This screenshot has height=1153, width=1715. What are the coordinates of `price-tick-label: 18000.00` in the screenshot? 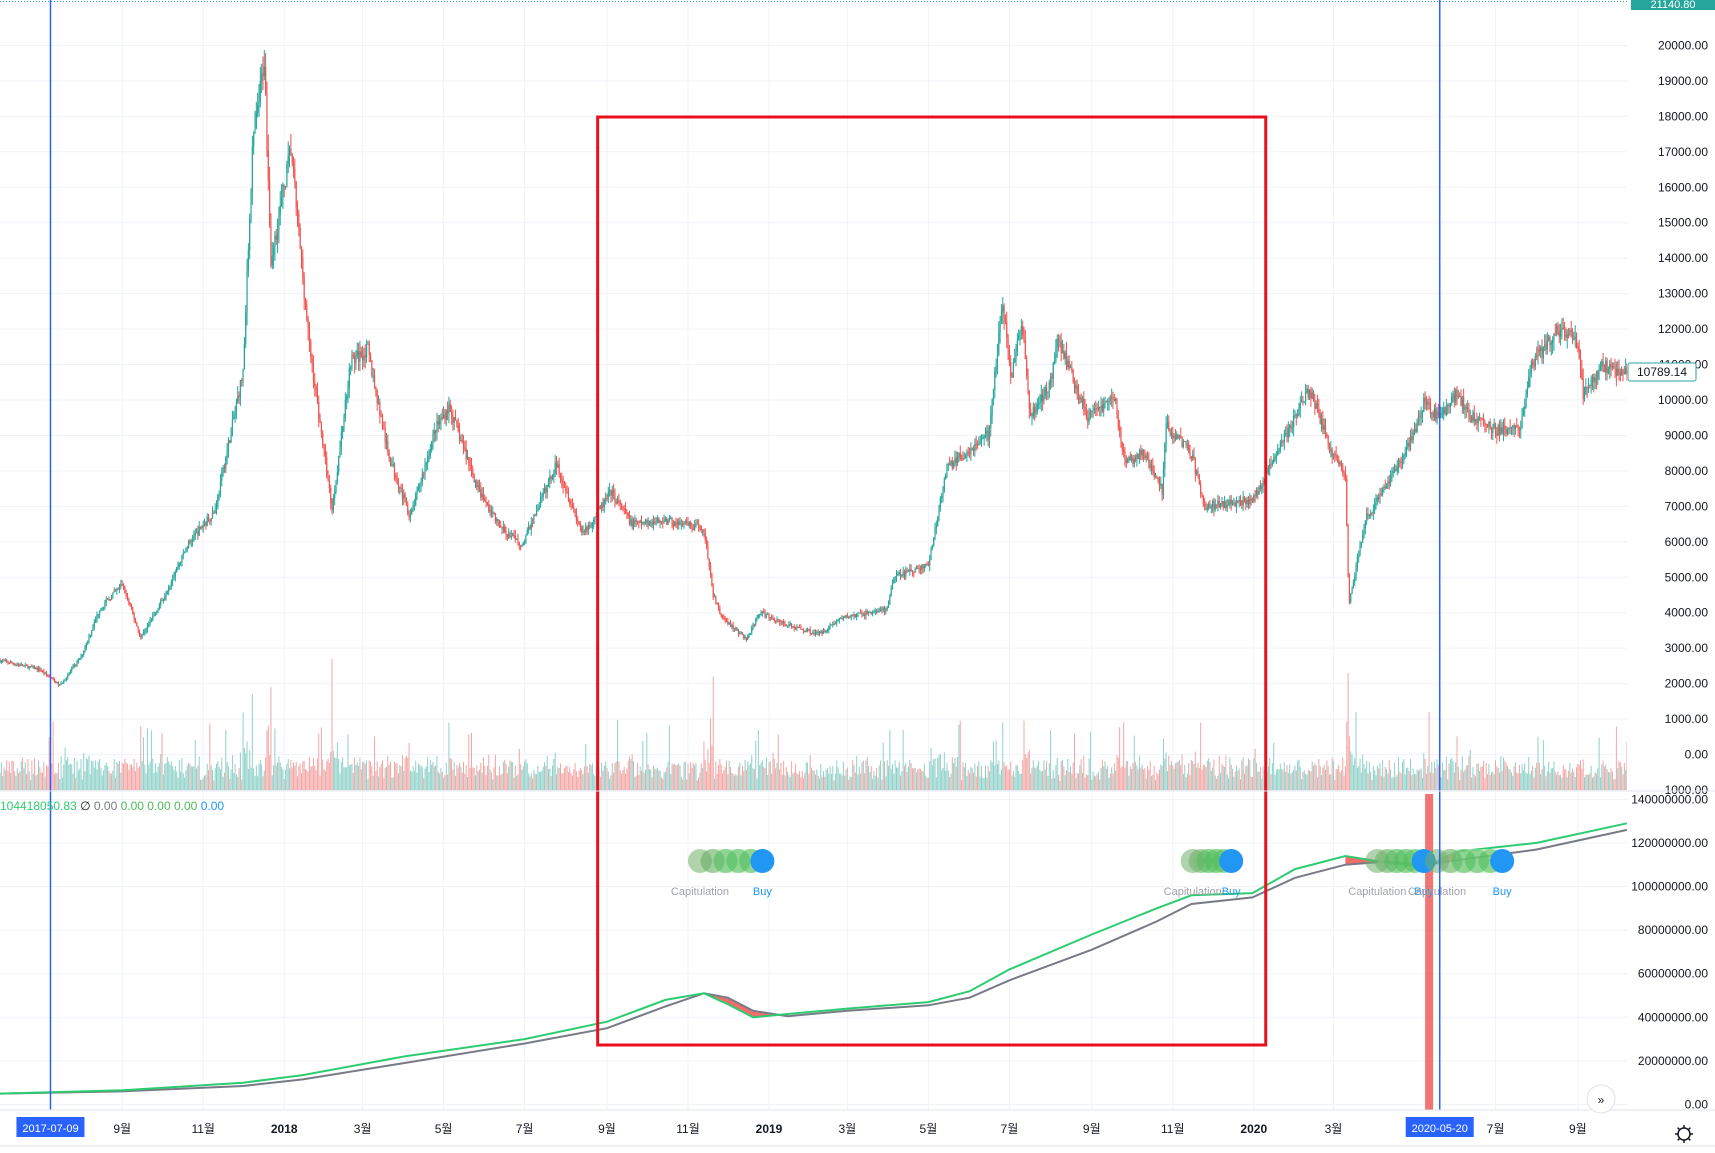 It's located at (1683, 116).